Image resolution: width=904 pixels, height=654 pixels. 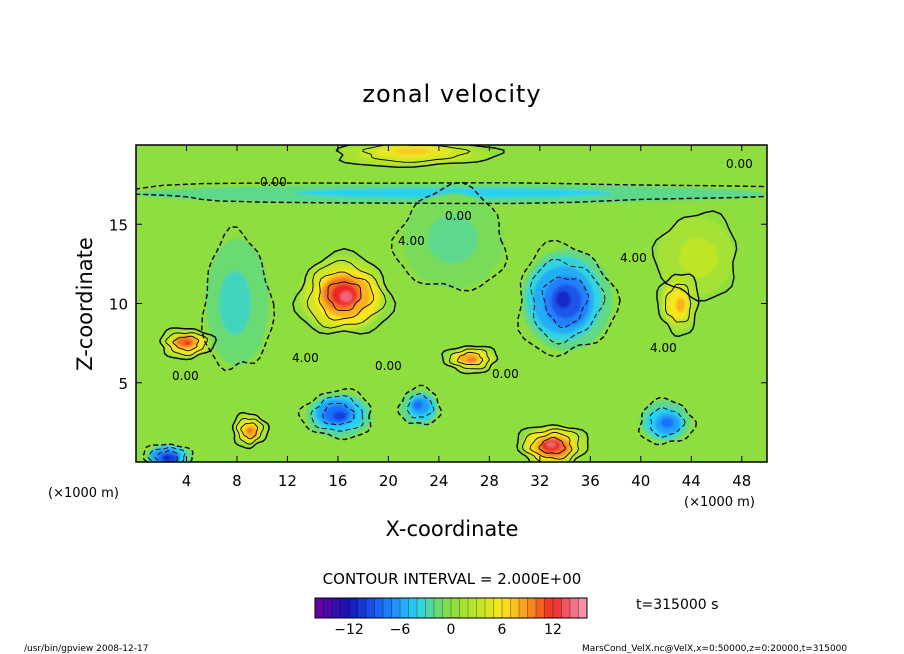 What do you see at coordinates (118, 305) in the screenshot?
I see `y-tick-label: 10` at bounding box center [118, 305].